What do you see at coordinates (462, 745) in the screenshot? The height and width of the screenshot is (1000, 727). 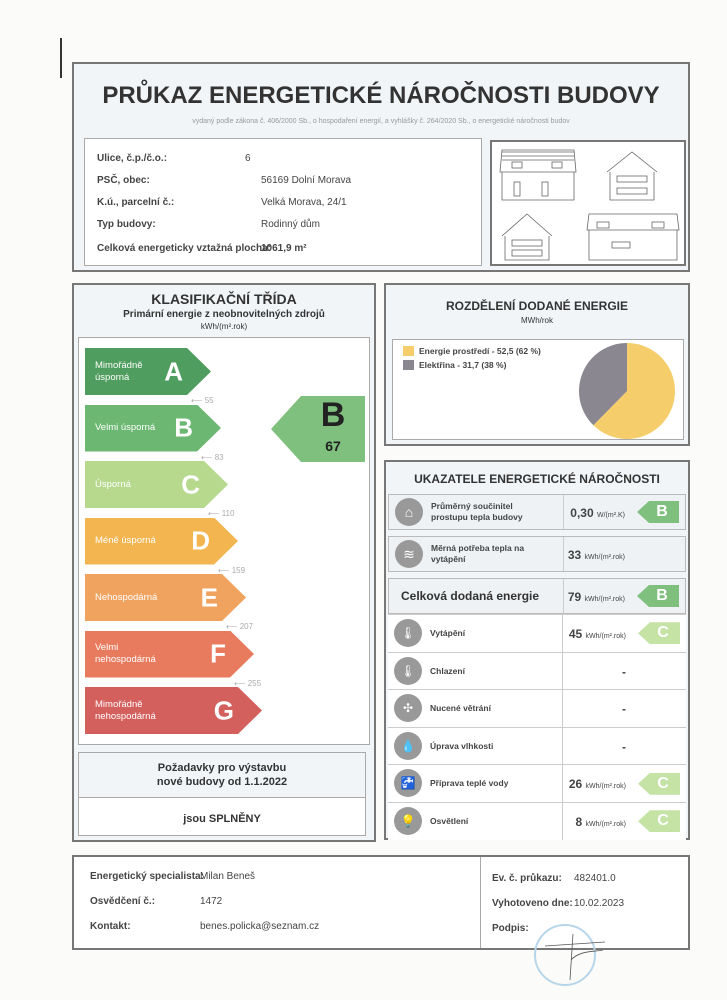 I see `indicator-label: Úprava vlhkosti` at bounding box center [462, 745].